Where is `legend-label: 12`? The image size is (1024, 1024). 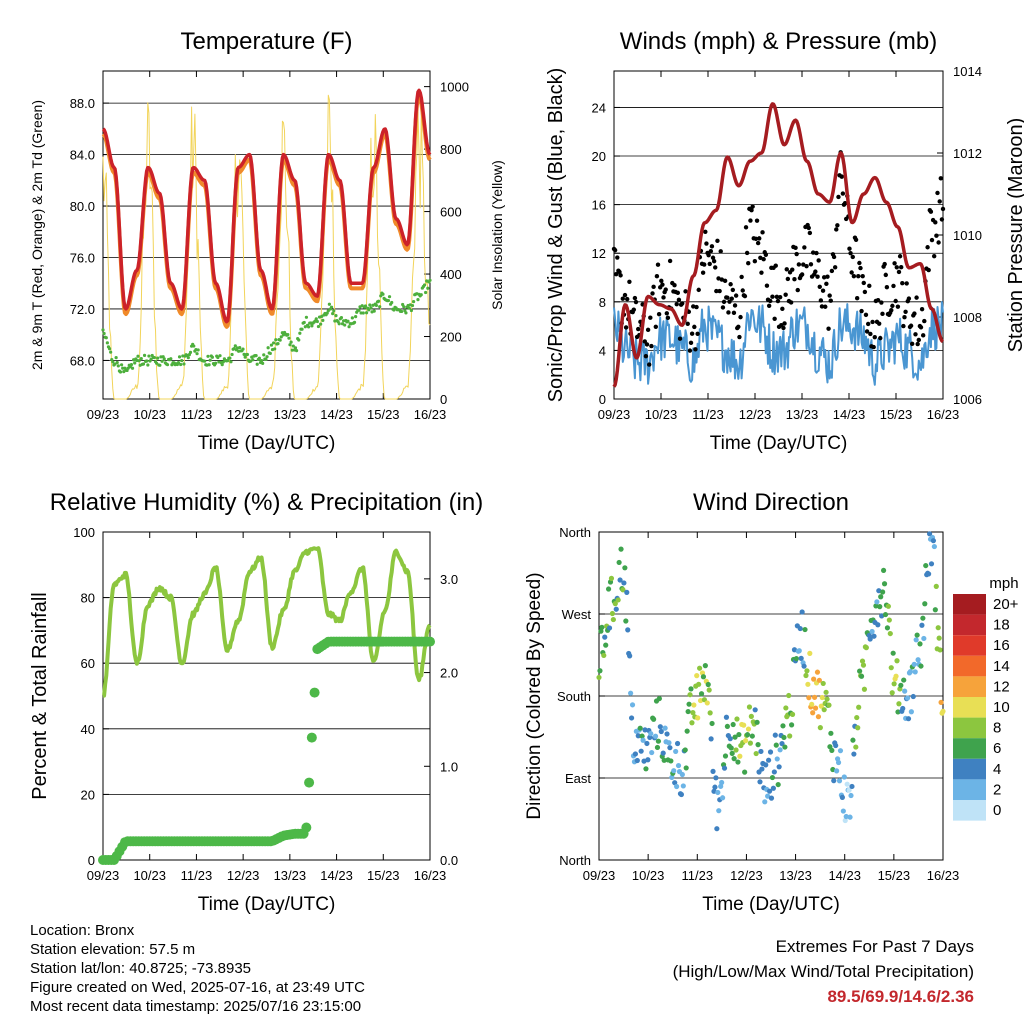 legend-label: 12 is located at coordinates (1001, 686).